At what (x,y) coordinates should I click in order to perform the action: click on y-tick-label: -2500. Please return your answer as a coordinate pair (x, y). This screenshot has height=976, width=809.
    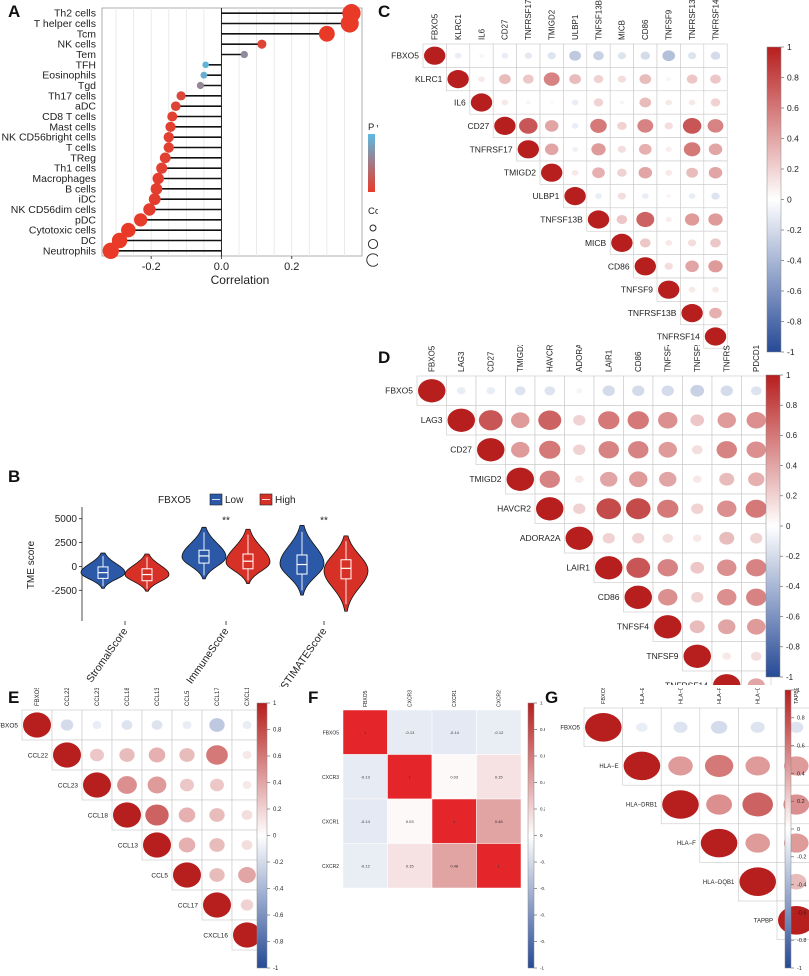
    Looking at the image, I should click on (64, 591).